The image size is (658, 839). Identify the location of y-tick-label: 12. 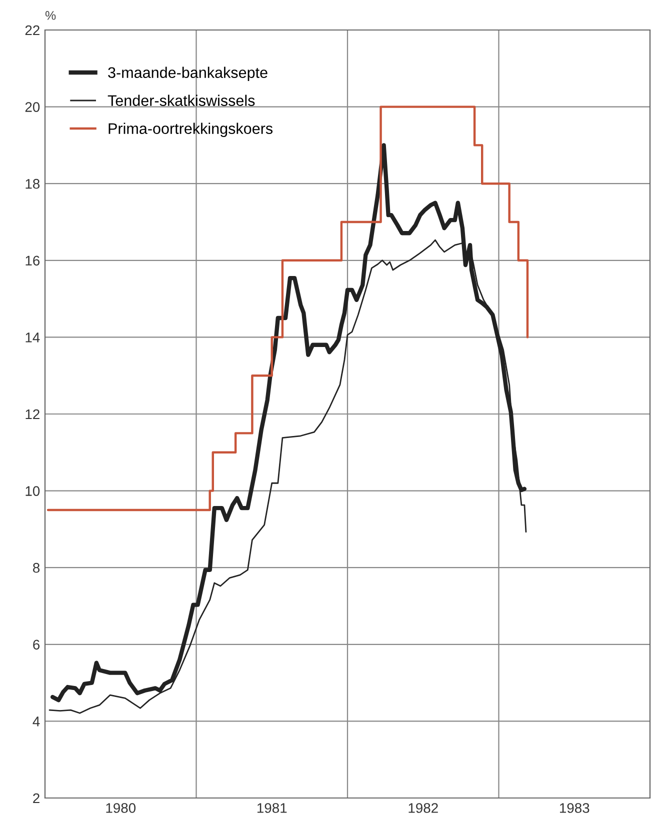
(33, 414).